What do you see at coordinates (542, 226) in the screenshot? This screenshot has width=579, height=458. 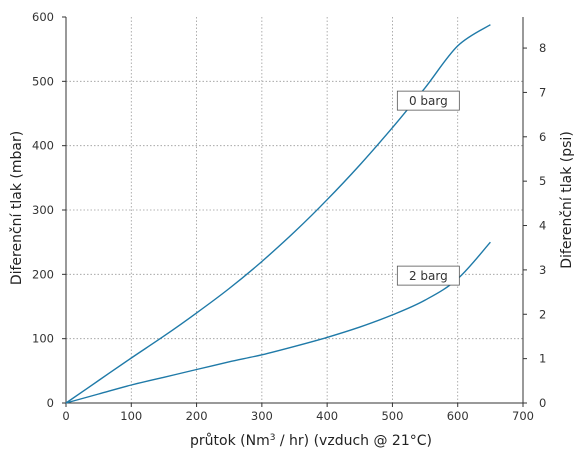 I see `y2-tick-label: 4` at bounding box center [542, 226].